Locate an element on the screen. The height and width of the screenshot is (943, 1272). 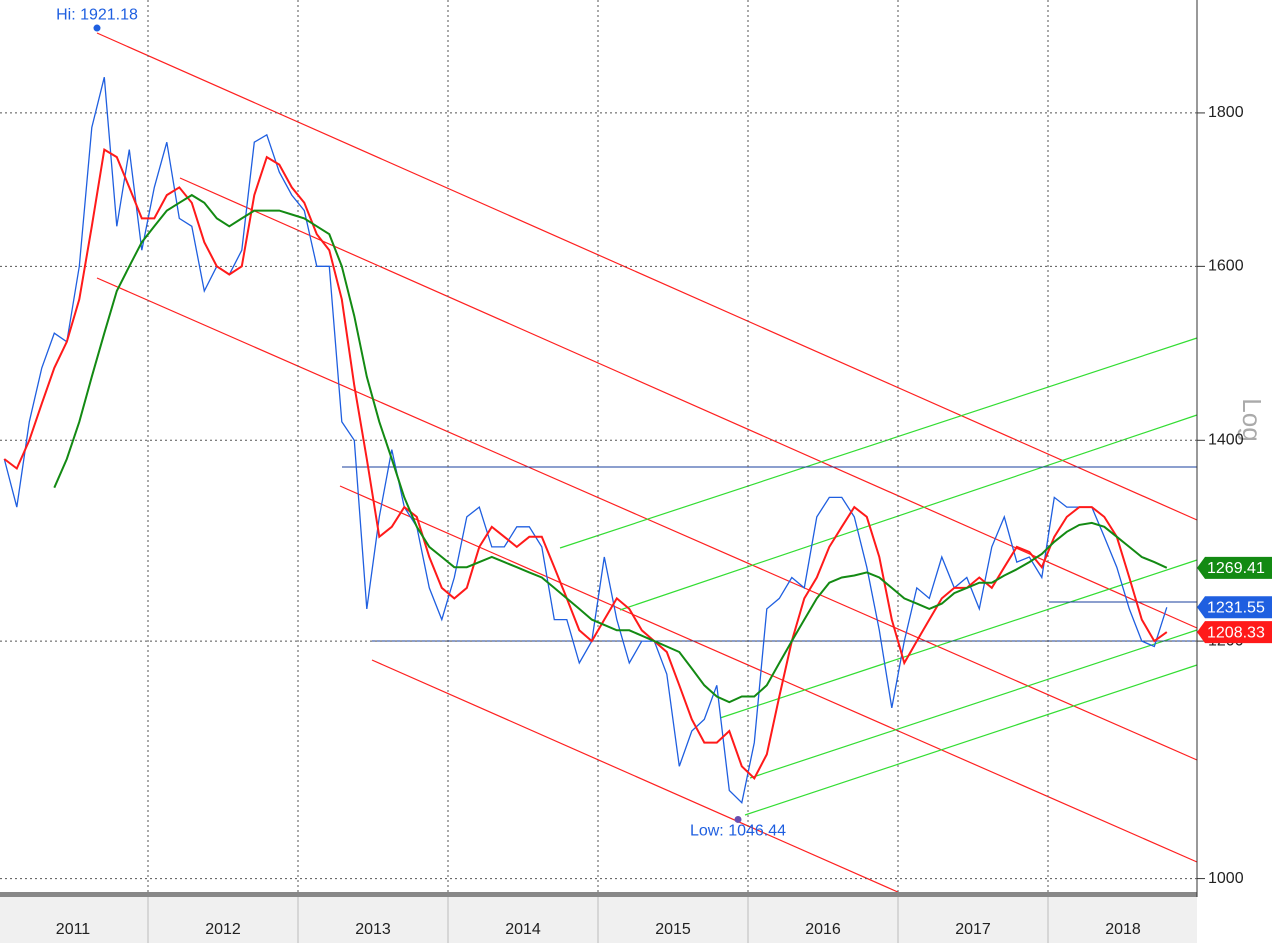
x-tick-label: 2014 is located at coordinates (523, 929).